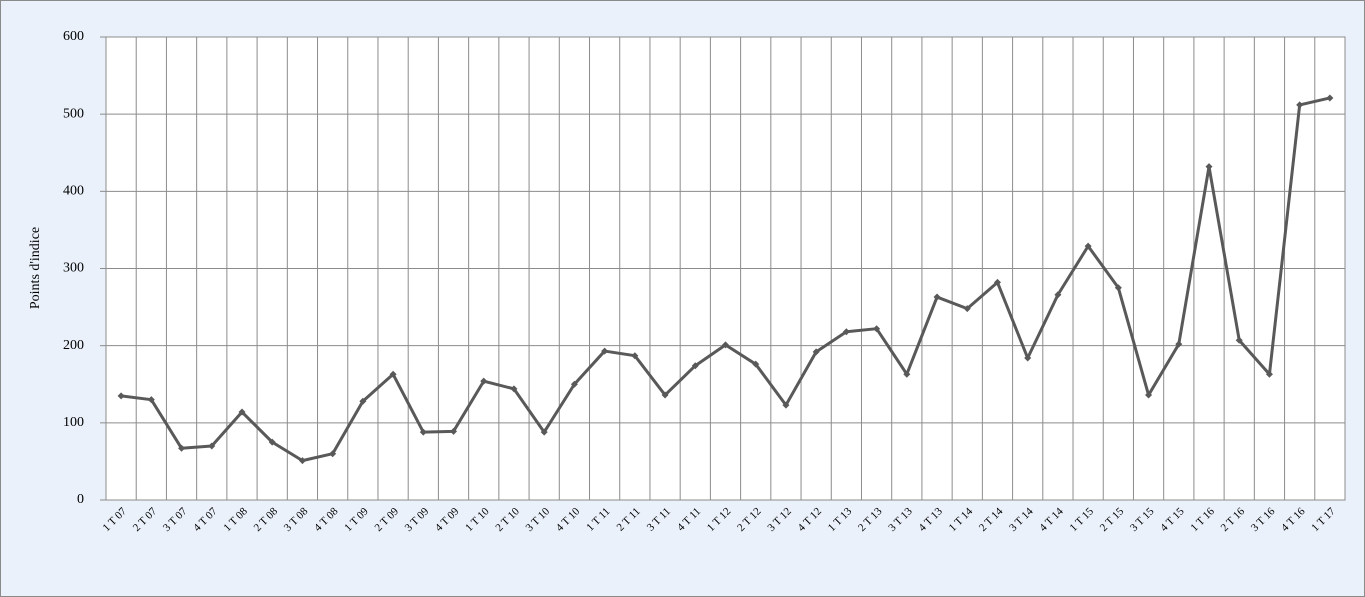 This screenshot has height=597, width=1365. I want to click on y-tick-label: 400, so click(73, 191).